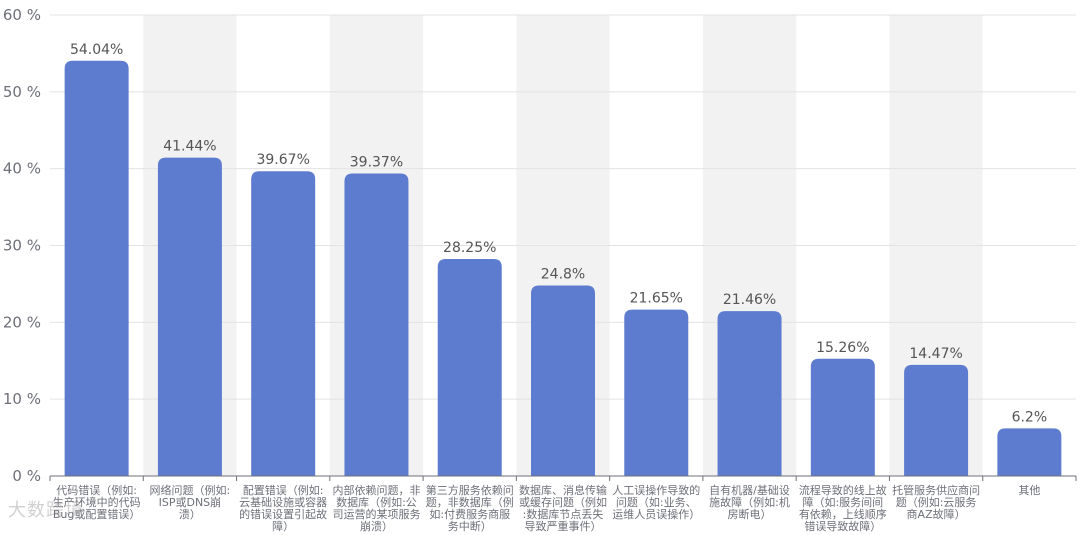 The image size is (1080, 535). What do you see at coordinates (283, 490) in the screenshot?
I see `category-label-line: 配置错误（例如:` at bounding box center [283, 490].